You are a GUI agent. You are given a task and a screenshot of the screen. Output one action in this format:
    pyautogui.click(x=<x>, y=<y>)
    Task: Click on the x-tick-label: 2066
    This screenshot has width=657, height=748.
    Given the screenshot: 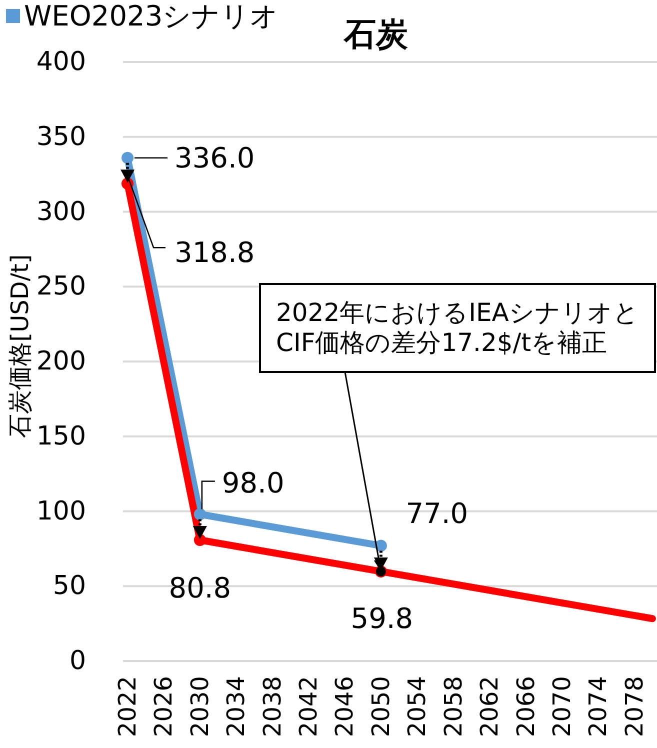 What is the action you would take?
    pyautogui.click(x=526, y=707)
    